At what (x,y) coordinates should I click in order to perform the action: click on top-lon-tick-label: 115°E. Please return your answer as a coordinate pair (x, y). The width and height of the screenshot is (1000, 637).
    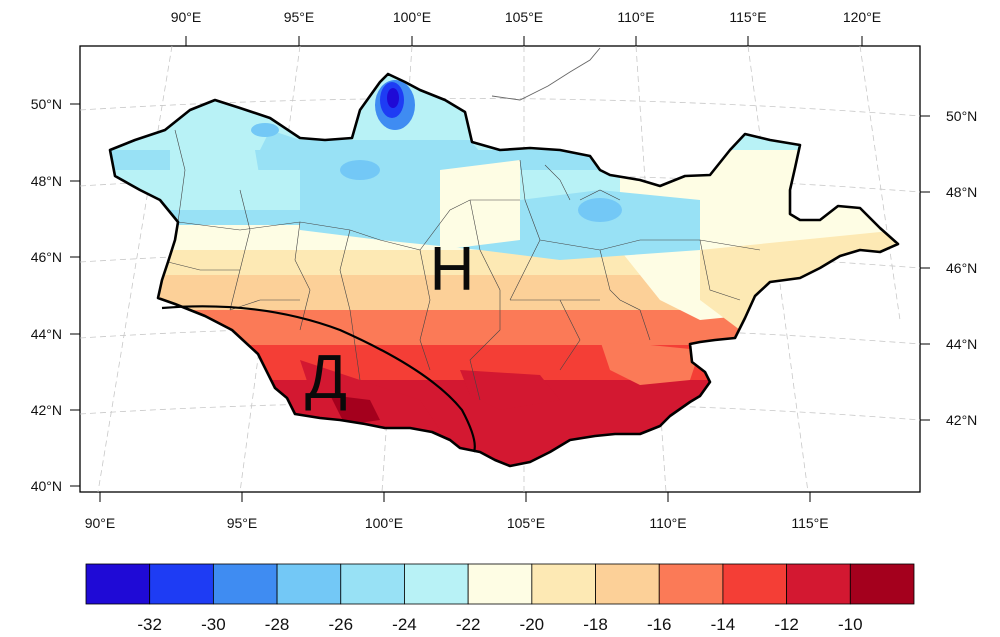
    Looking at the image, I should click on (747, 17).